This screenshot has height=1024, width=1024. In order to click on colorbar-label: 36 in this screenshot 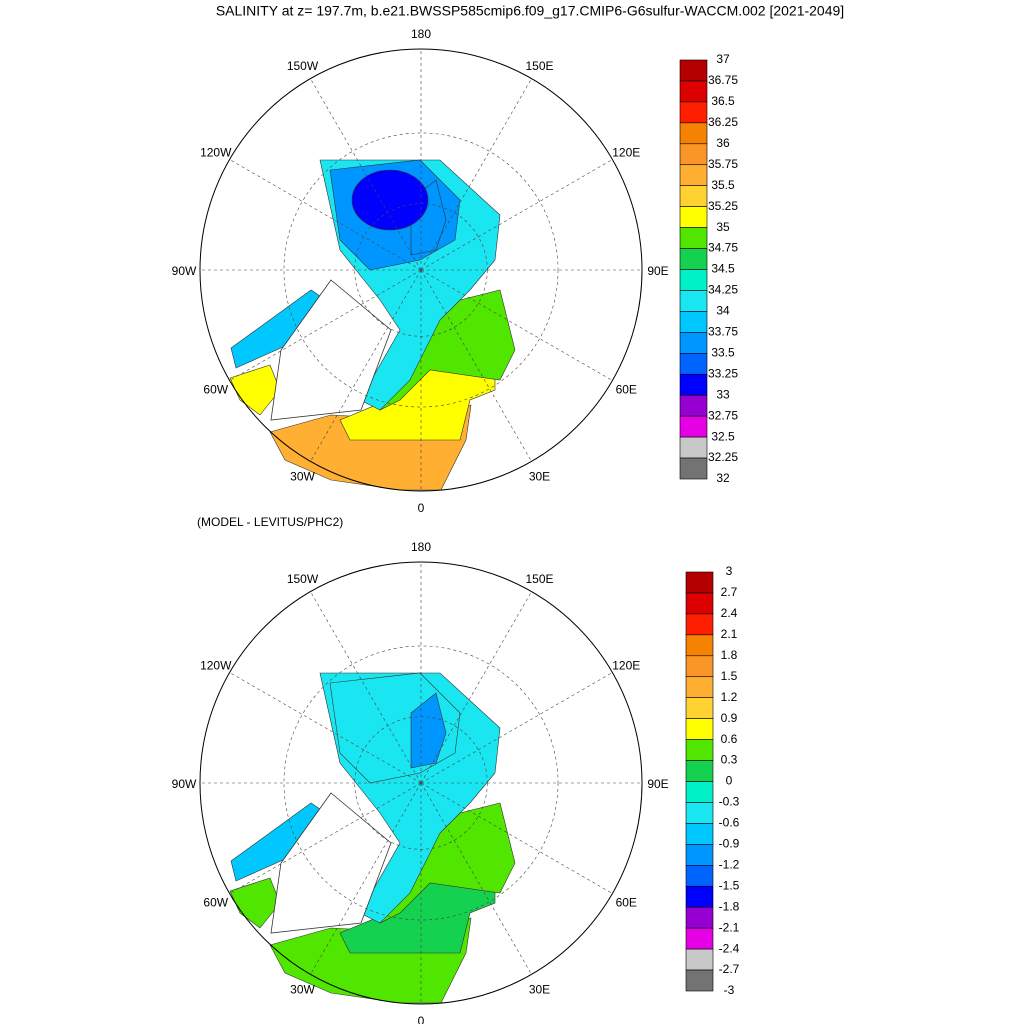, I will do `click(723, 143)`.